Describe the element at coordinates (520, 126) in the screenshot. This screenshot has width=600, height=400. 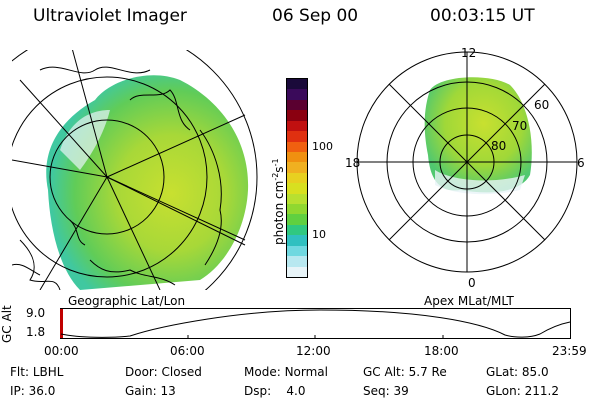
I see `lat-label-70: 70` at that location.